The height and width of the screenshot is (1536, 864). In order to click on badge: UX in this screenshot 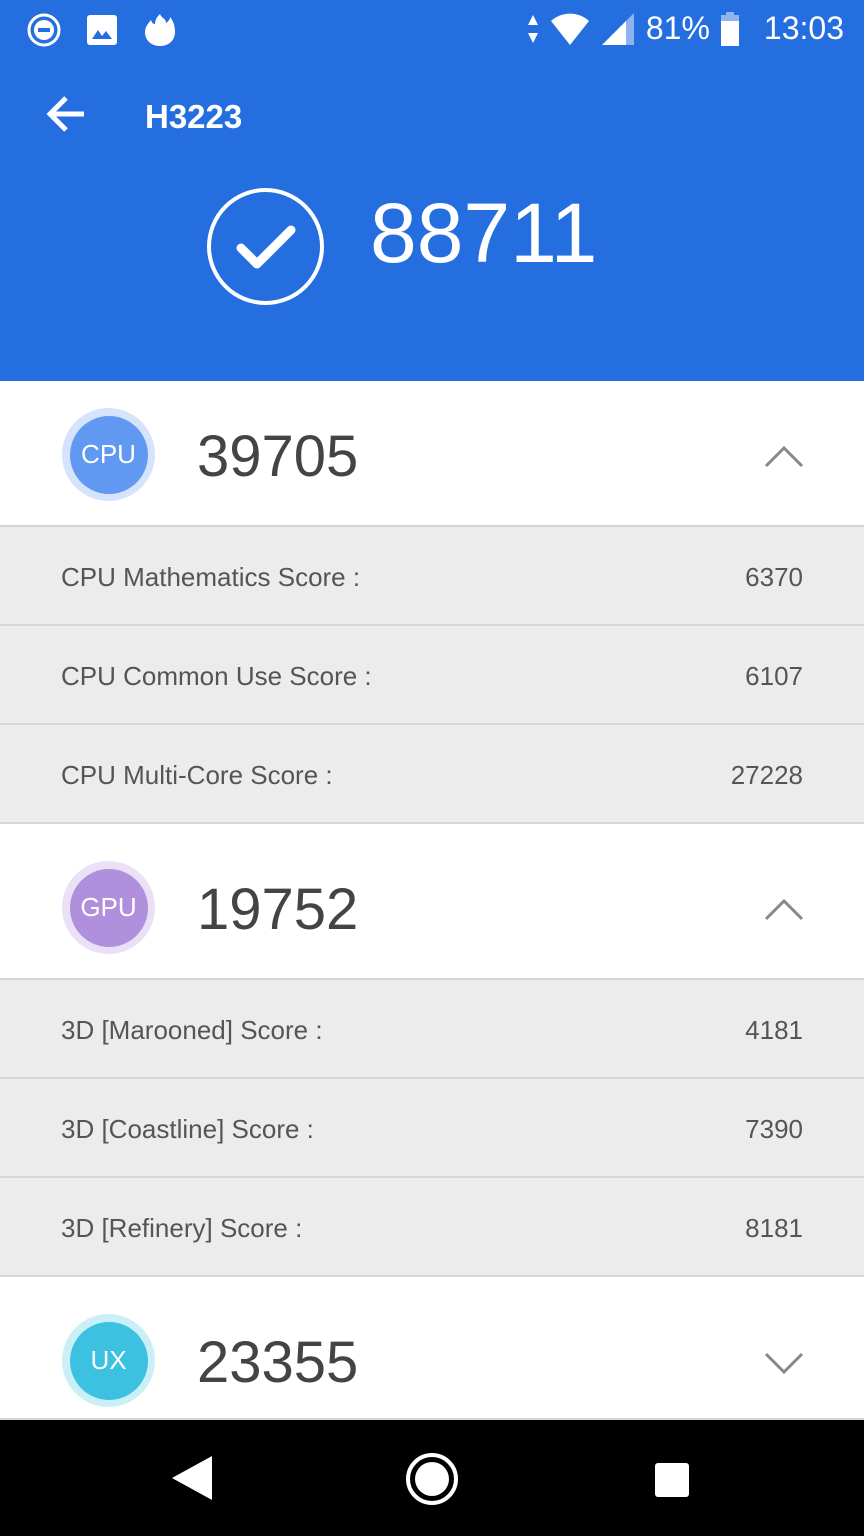, I will do `click(108, 1360)`.